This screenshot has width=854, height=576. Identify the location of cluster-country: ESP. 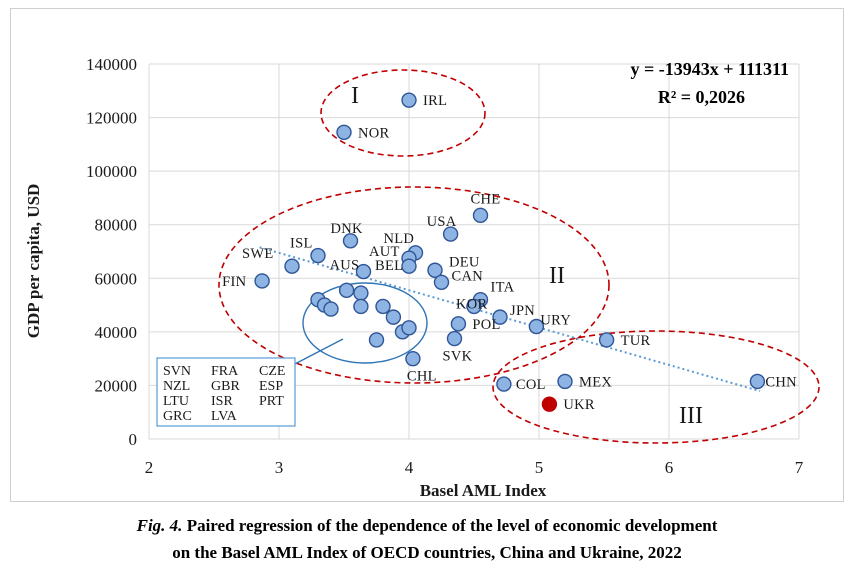
(271, 386).